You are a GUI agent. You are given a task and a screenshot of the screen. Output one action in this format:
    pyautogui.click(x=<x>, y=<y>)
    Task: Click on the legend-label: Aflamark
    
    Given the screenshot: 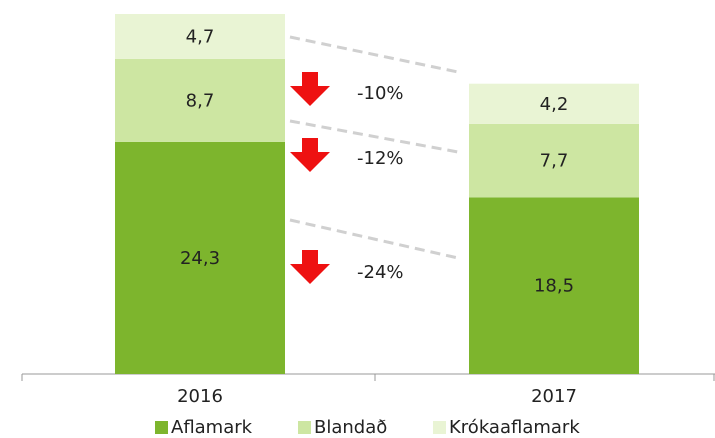 What is the action you would take?
    pyautogui.click(x=212, y=427)
    